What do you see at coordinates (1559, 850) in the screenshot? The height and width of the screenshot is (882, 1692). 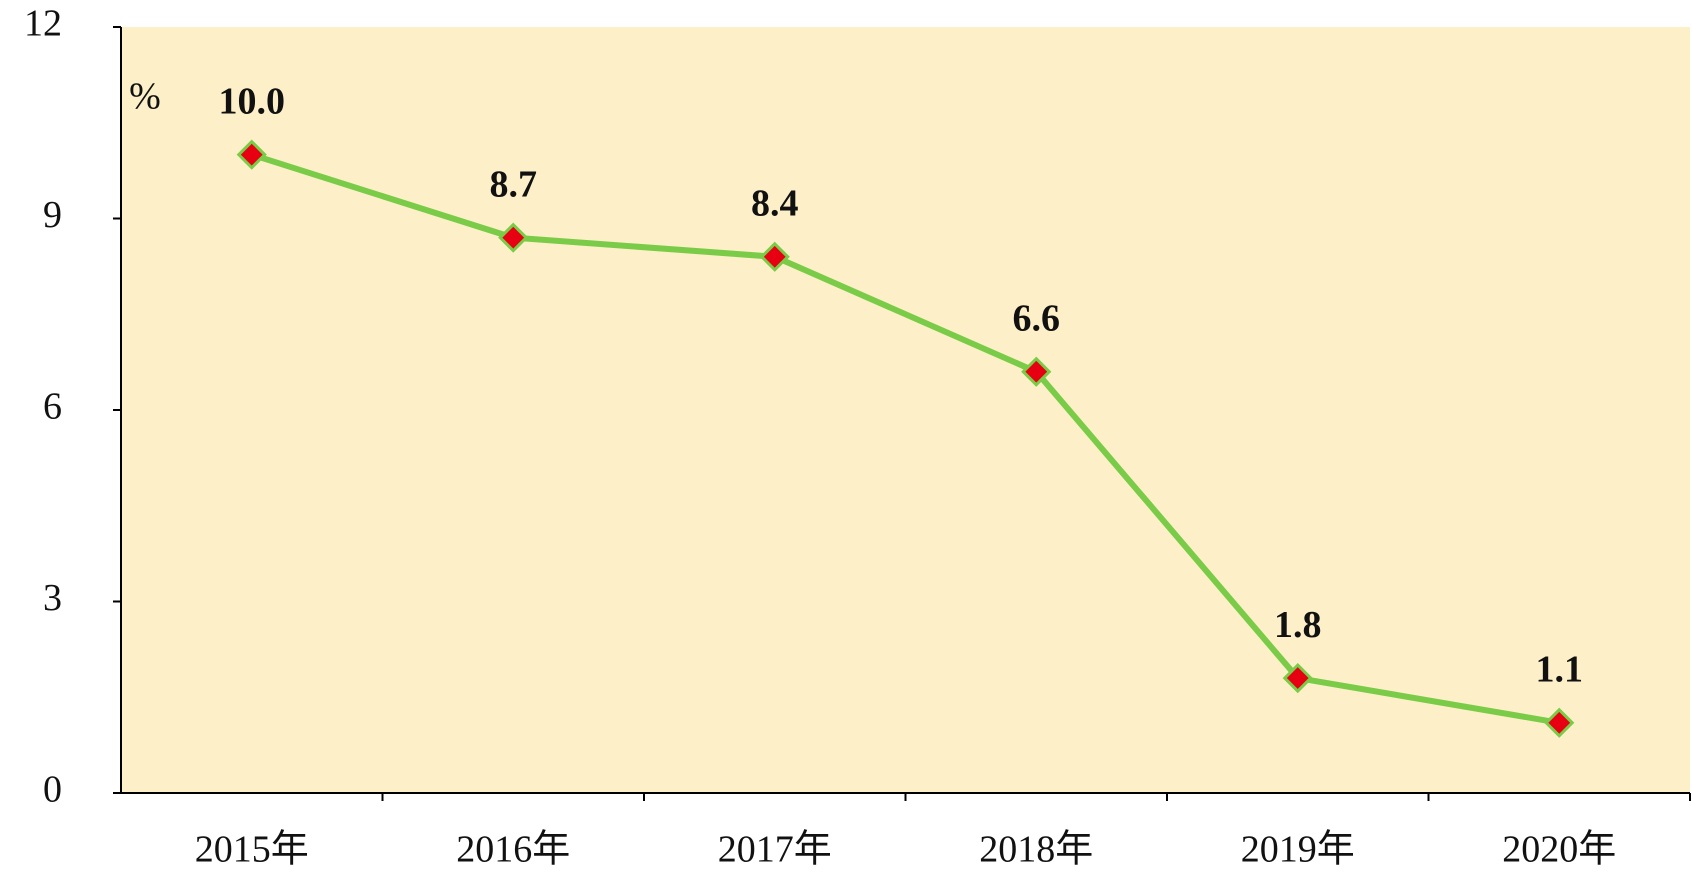 I see `x-tick-label: 2020年` at bounding box center [1559, 850].